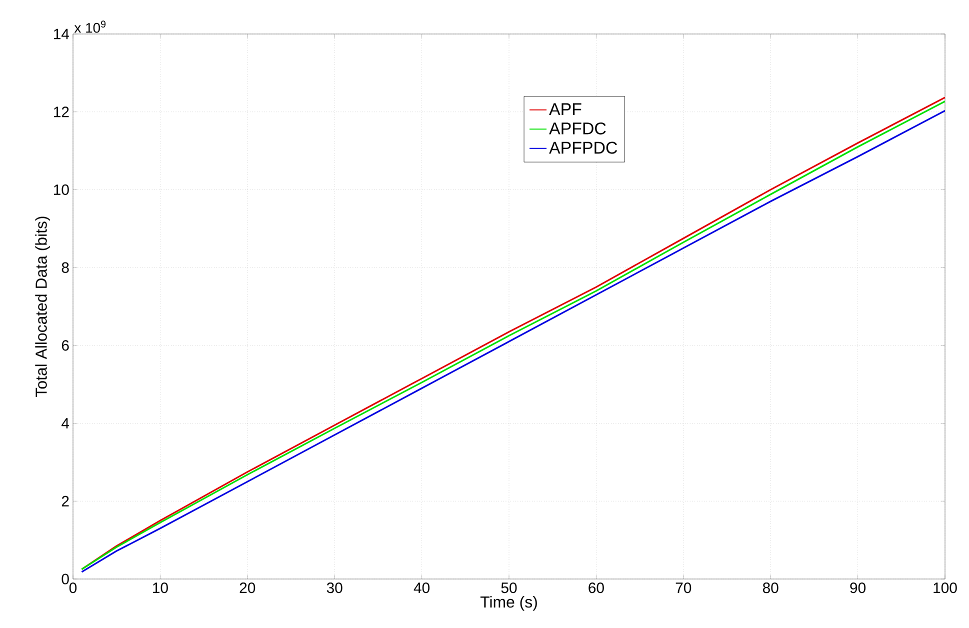 The image size is (969, 628). I want to click on x-tick-label: 40, so click(422, 588).